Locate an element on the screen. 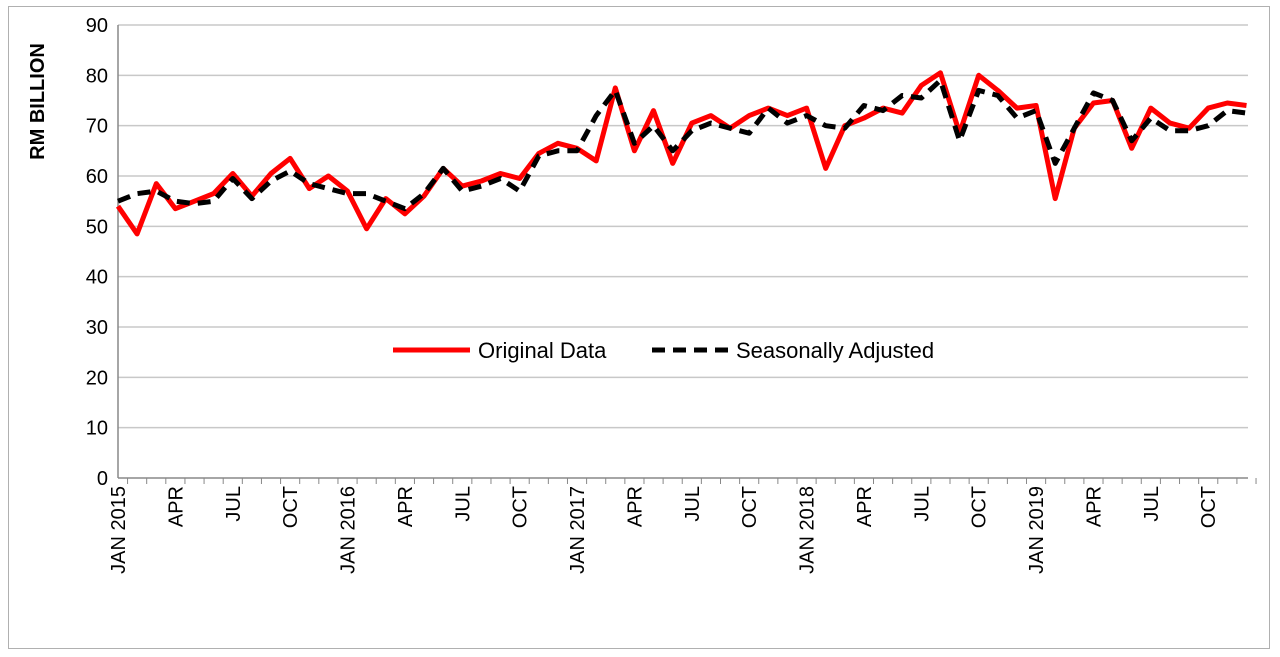 Image resolution: width=1280 pixels, height=657 pixels. x-tick-label: JAN 2016 is located at coordinates (349, 530).